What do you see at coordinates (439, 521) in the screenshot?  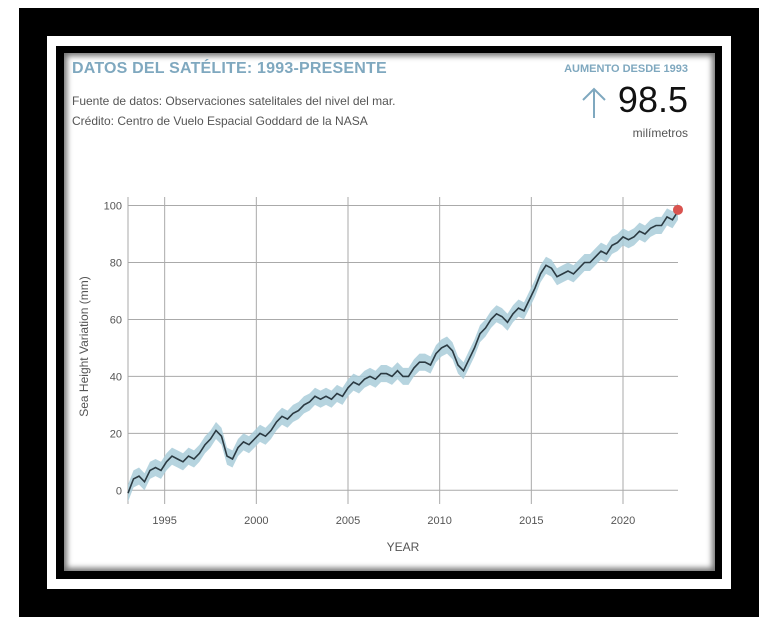 I see `x-tick-label: 2010` at bounding box center [439, 521].